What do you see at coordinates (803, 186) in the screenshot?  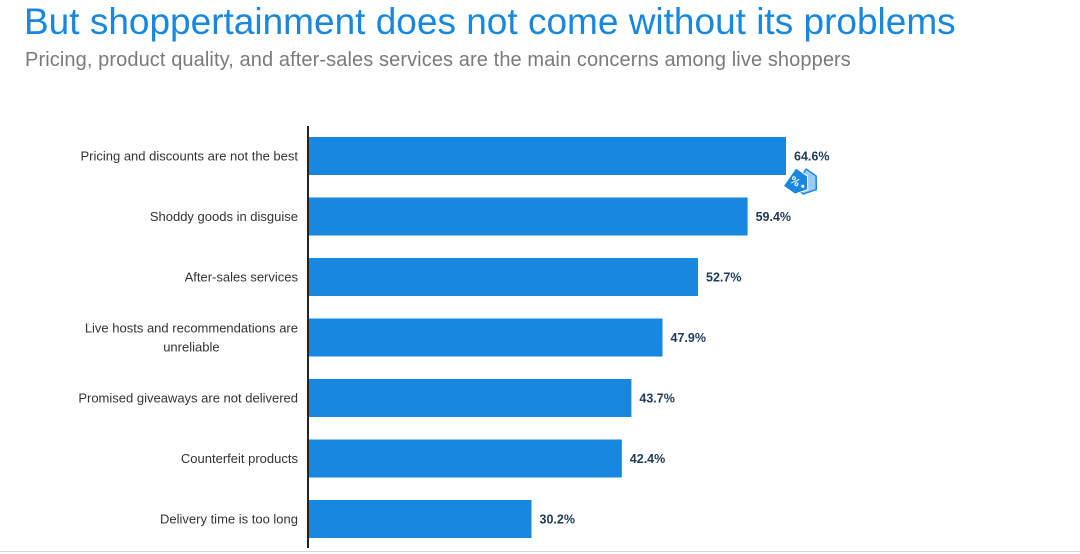 I see `tag-hole` at bounding box center [803, 186].